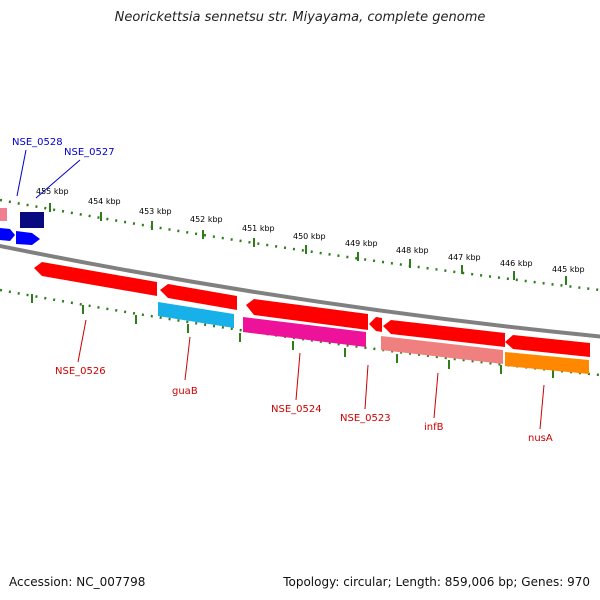  Describe the element at coordinates (375, 324) in the screenshot. I see `gene-nse-0523-red` at that location.